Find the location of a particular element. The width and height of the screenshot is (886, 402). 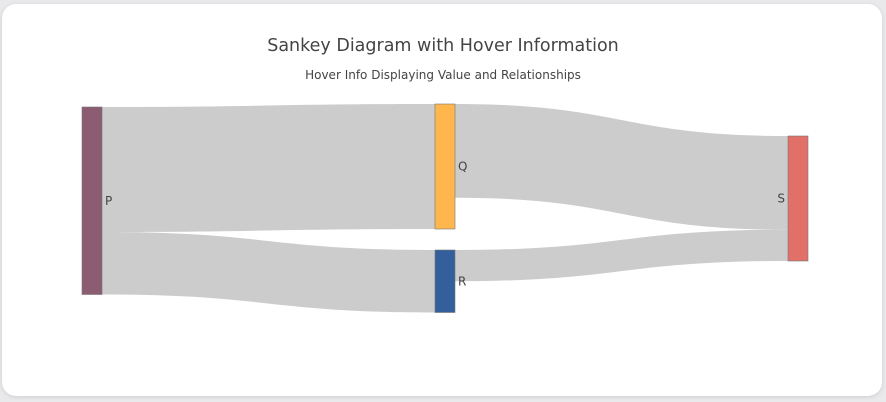

chart-title: Sankey Diagram with Hover Information is located at coordinates (443, 46).